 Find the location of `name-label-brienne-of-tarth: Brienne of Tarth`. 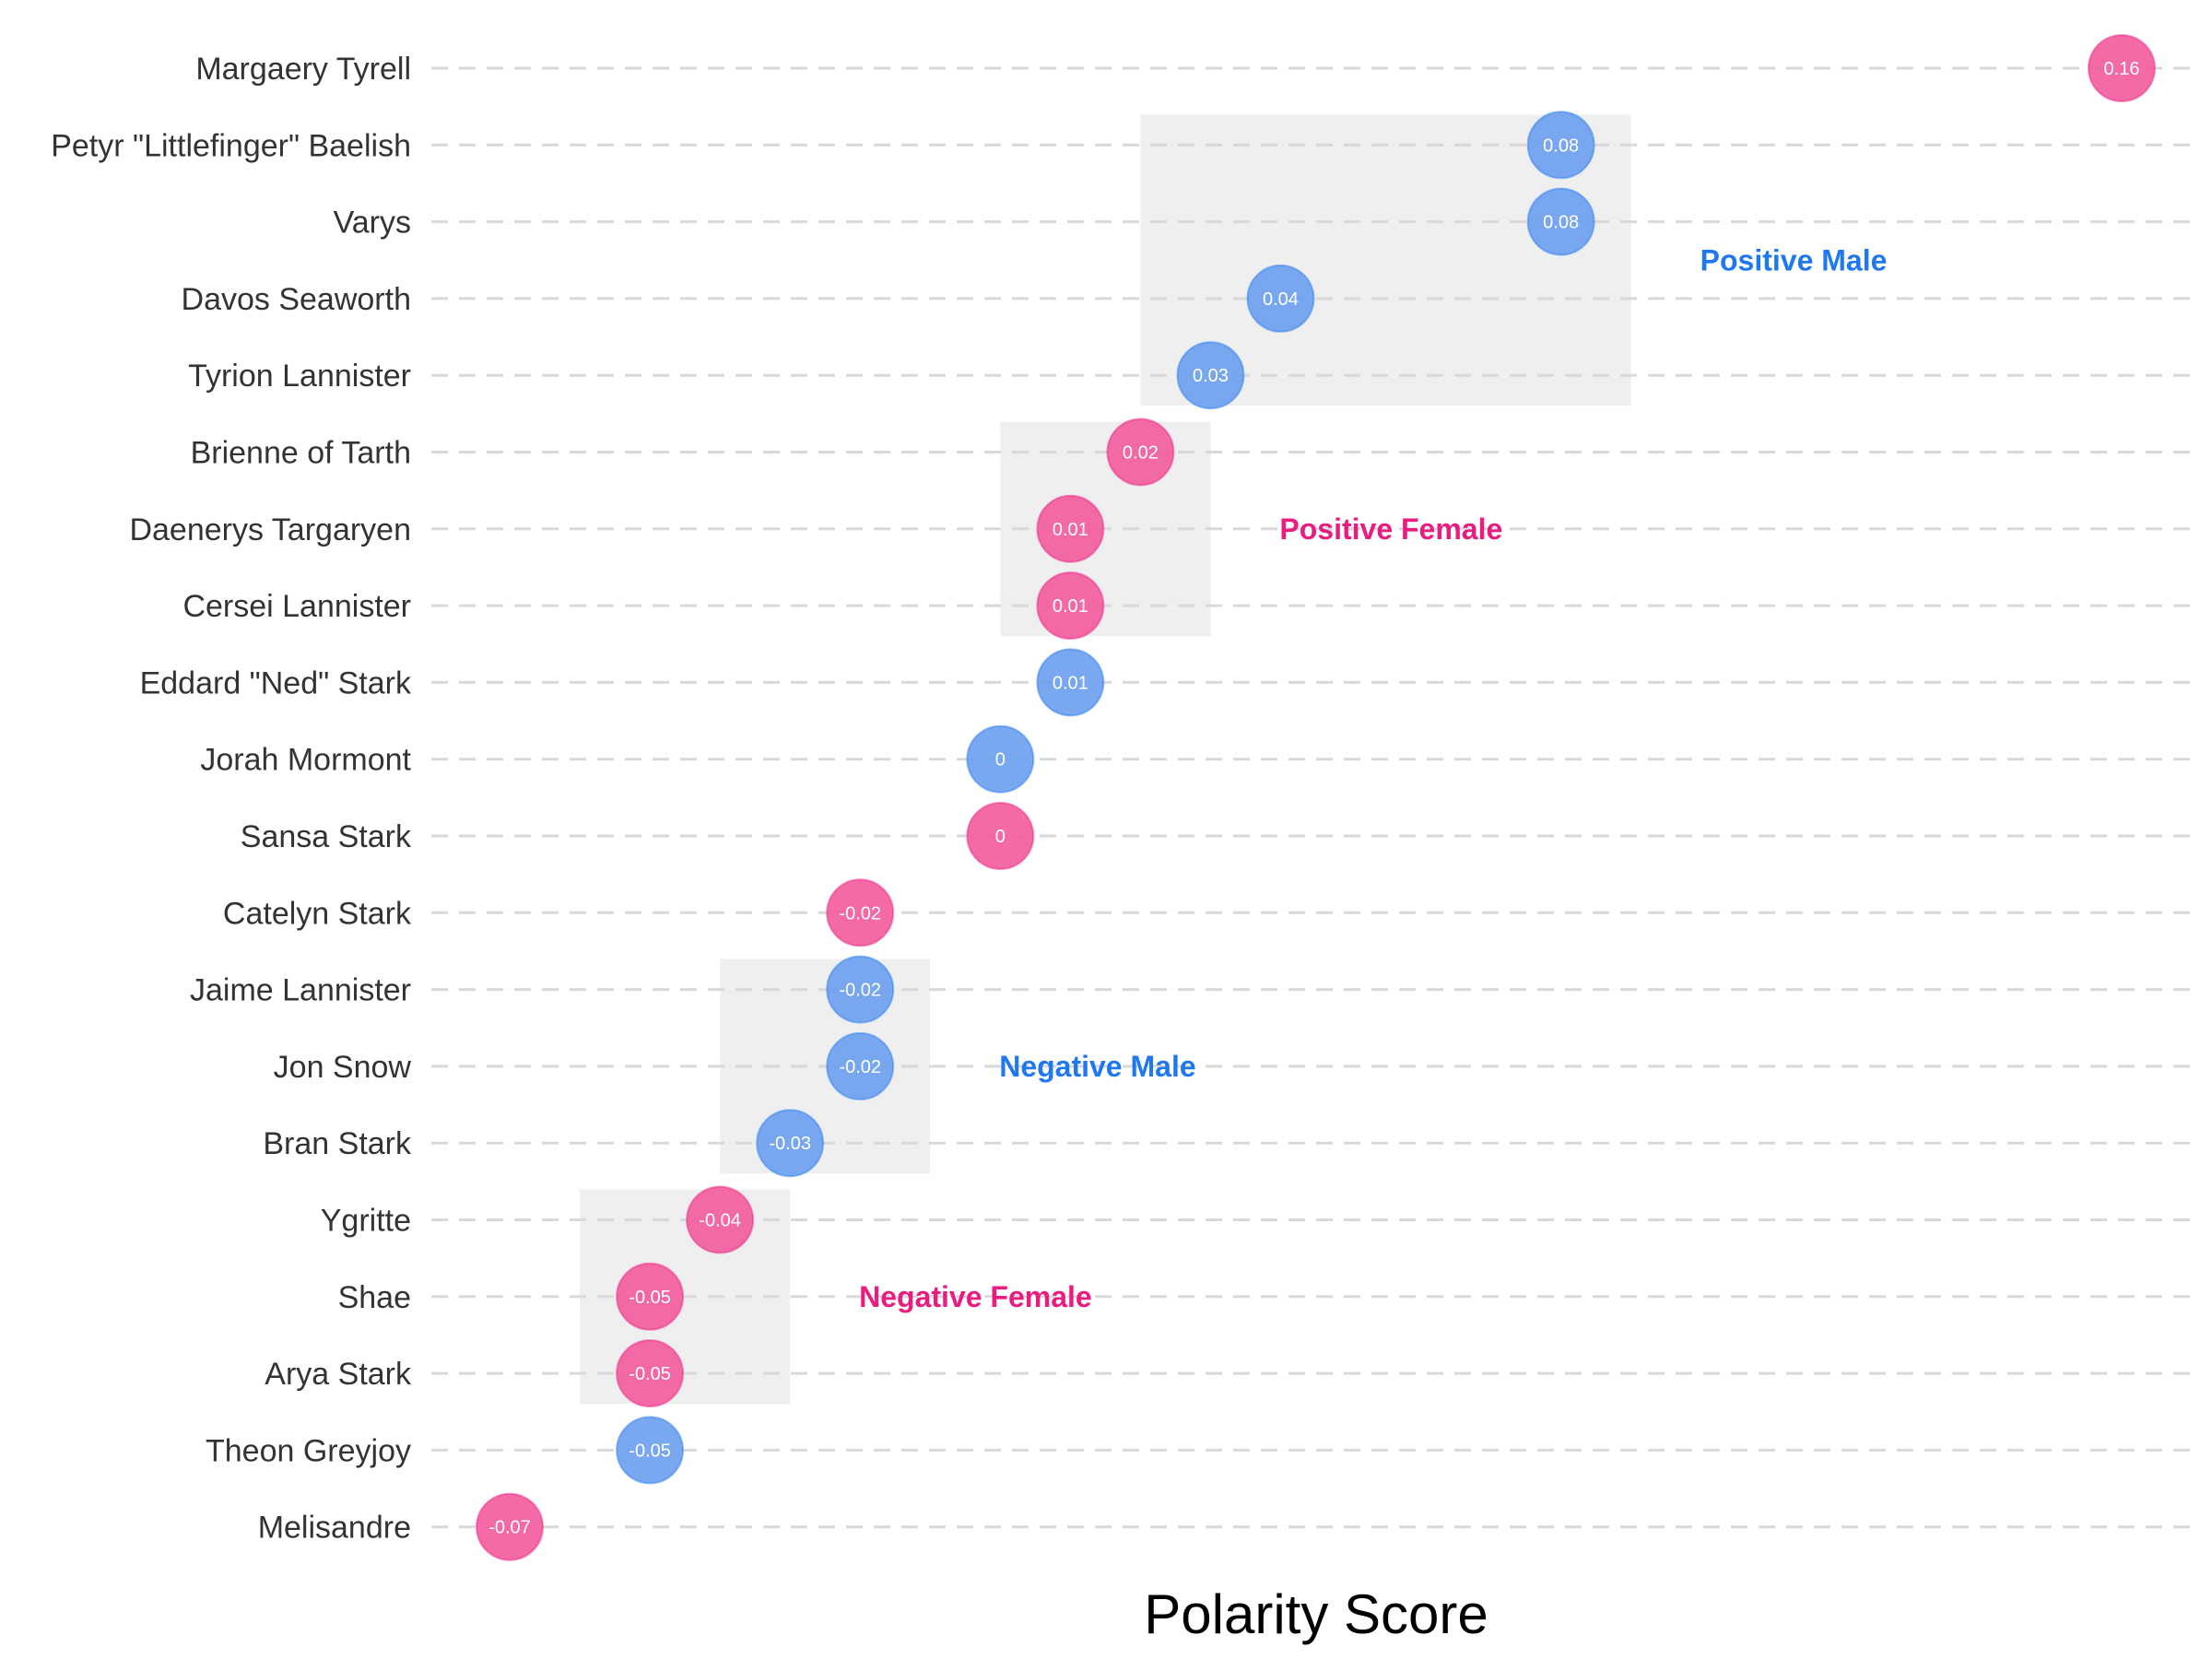

name-label-brienne-of-tarth: Brienne of Tarth is located at coordinates (301, 453).